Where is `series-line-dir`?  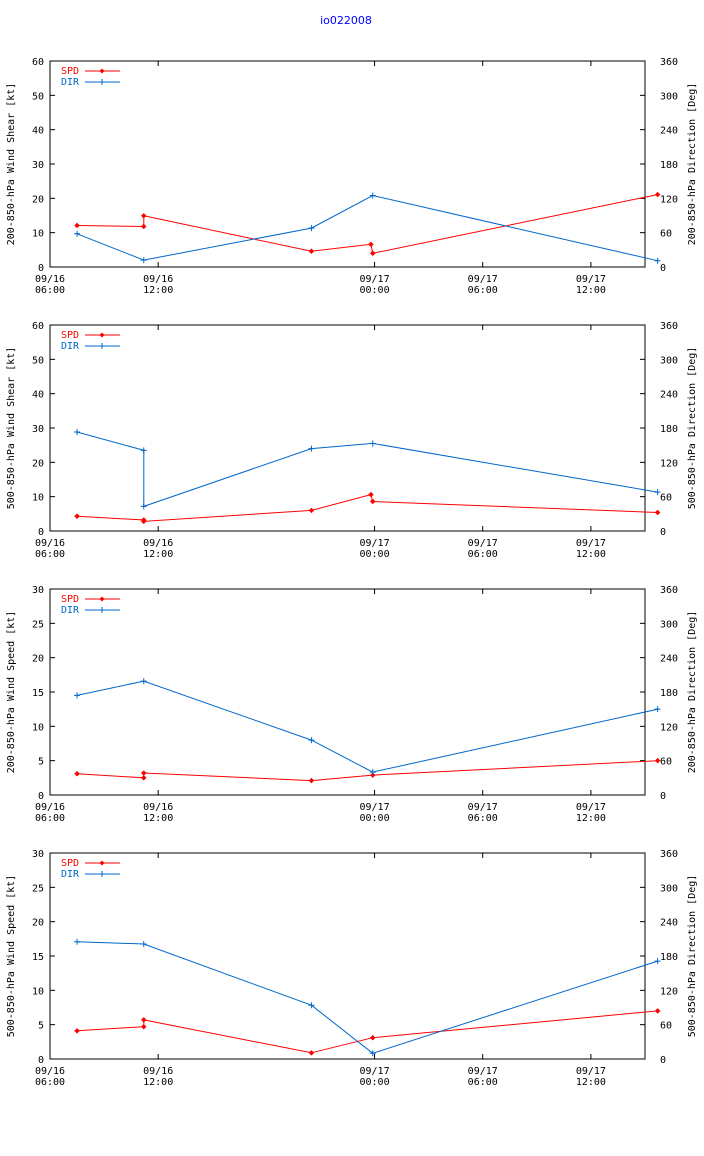 series-line-dir is located at coordinates (367, 469).